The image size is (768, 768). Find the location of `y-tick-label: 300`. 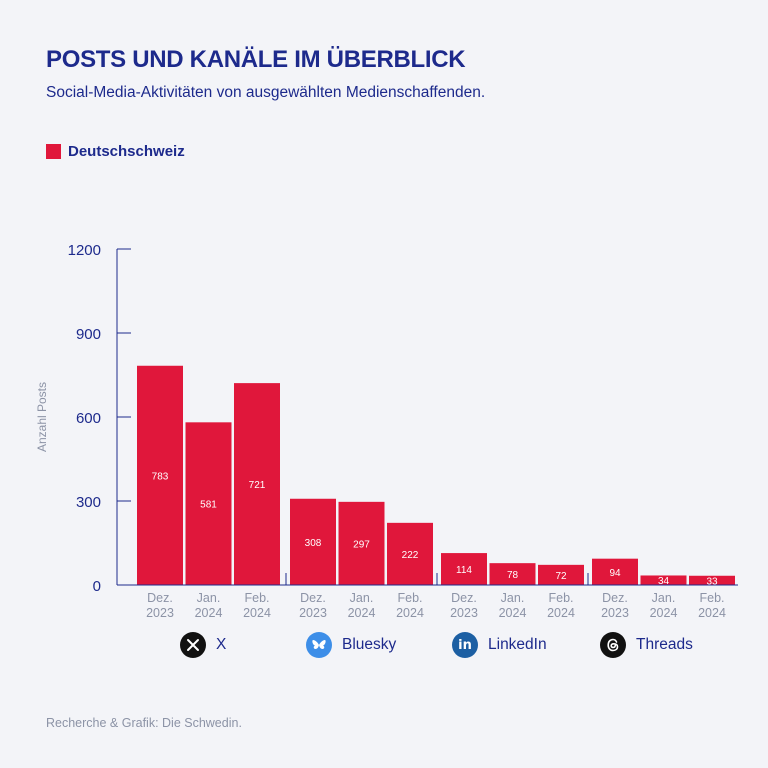

y-tick-label: 300 is located at coordinates (88, 502).